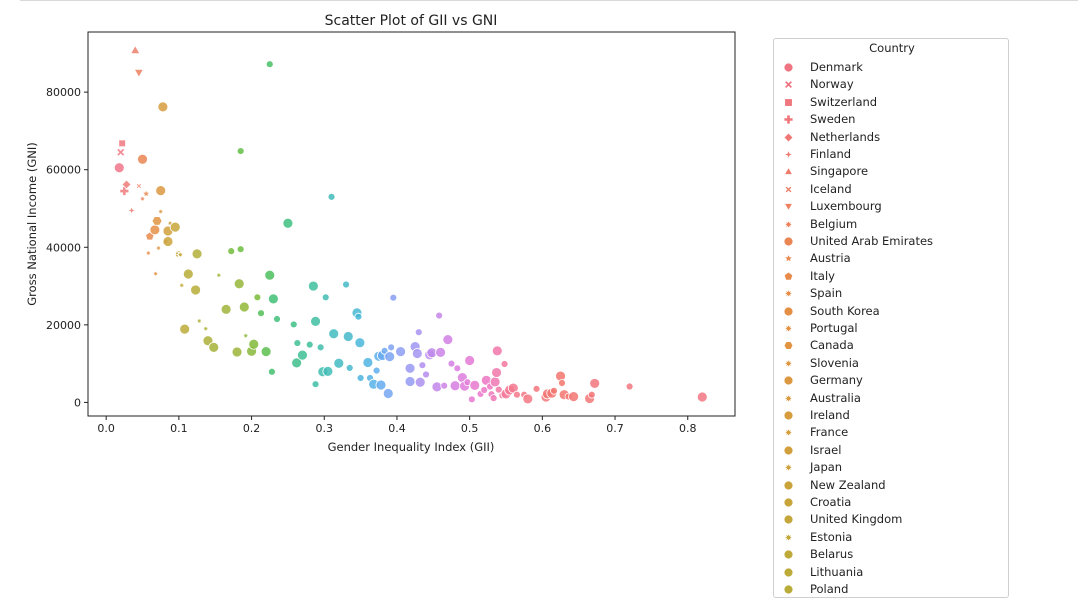 The image size is (1078, 598). I want to click on legend-item: Spain, so click(891, 293).